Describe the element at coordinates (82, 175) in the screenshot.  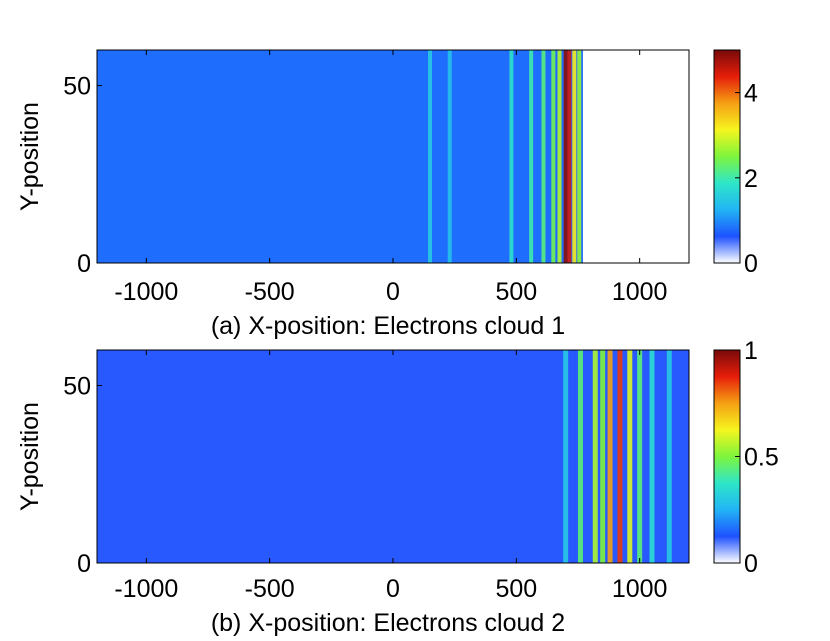
I see `panel-a-y-ticks: 0 50` at that location.